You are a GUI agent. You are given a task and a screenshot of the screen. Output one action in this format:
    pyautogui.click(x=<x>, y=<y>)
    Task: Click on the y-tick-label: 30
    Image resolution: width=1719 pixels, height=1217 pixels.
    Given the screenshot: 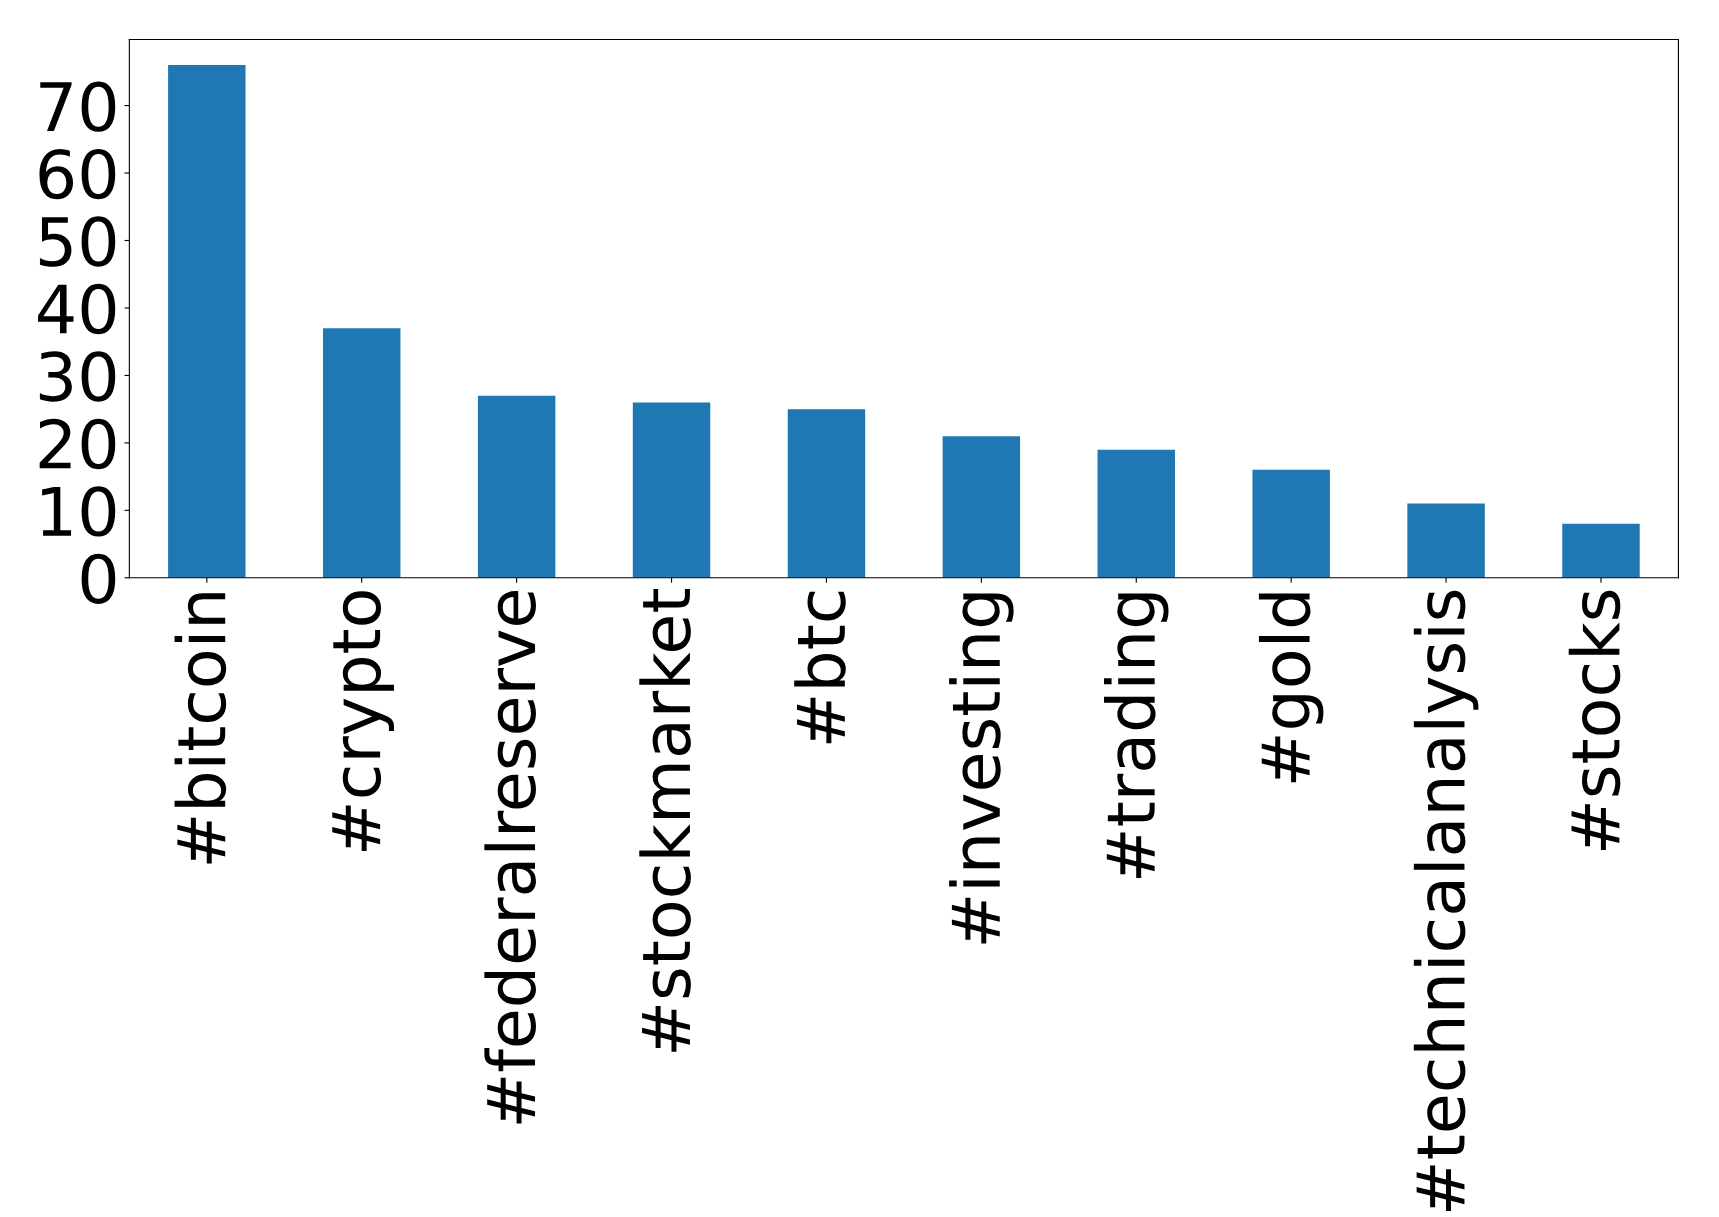 What is the action you would take?
    pyautogui.click(x=77, y=376)
    